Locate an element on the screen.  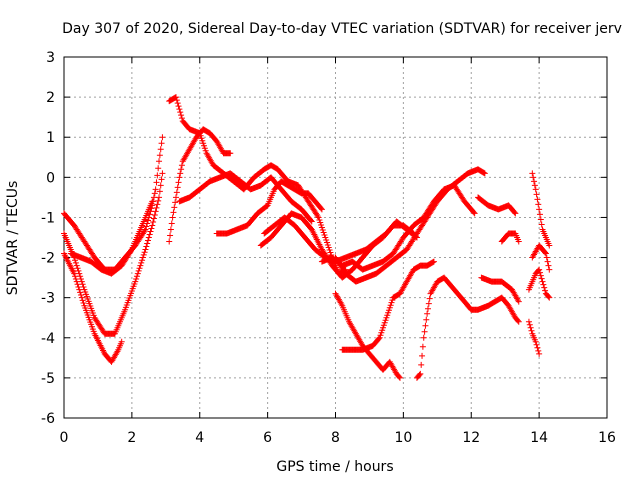
x-tick-label: 12 is located at coordinates (471, 438).